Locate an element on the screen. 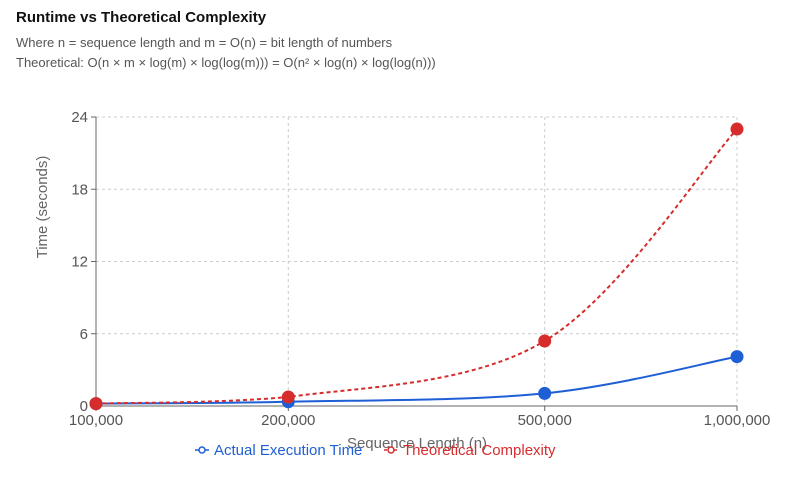  legend-item-theoretical: Theoretical Complexity is located at coordinates (470, 450).